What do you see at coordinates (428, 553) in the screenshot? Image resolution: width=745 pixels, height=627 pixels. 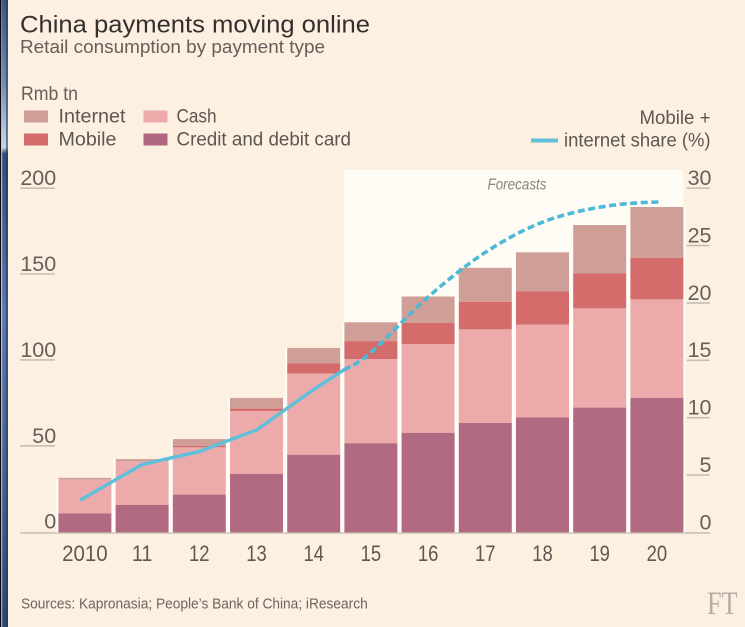 I see `svg-text: 16` at bounding box center [428, 553].